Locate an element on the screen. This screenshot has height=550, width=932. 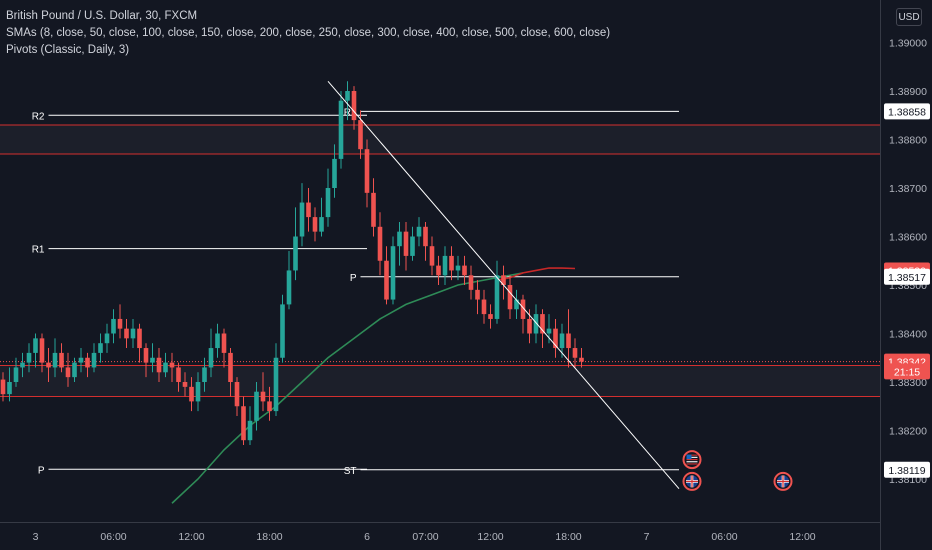
pivot-label-0: R2 is located at coordinates (38, 116).